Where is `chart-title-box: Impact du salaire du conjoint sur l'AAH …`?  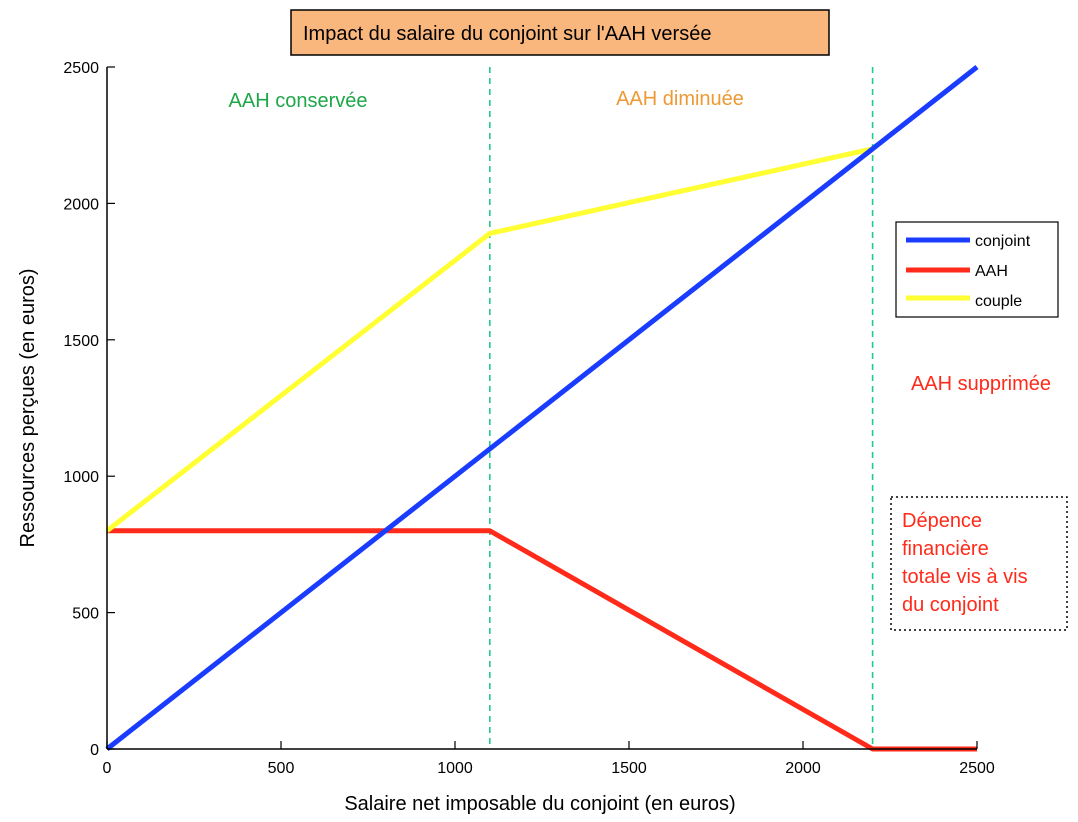
chart-title-box: Impact du salaire du conjoint sur l'AAH … is located at coordinates (560, 32).